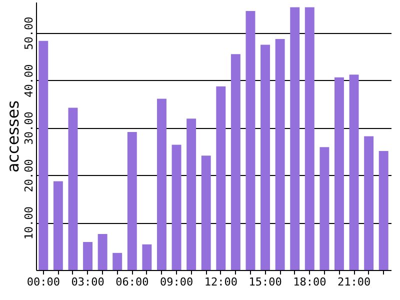  What do you see at coordinates (29, 33) in the screenshot?
I see `y-tick-label: 50.00` at bounding box center [29, 33].